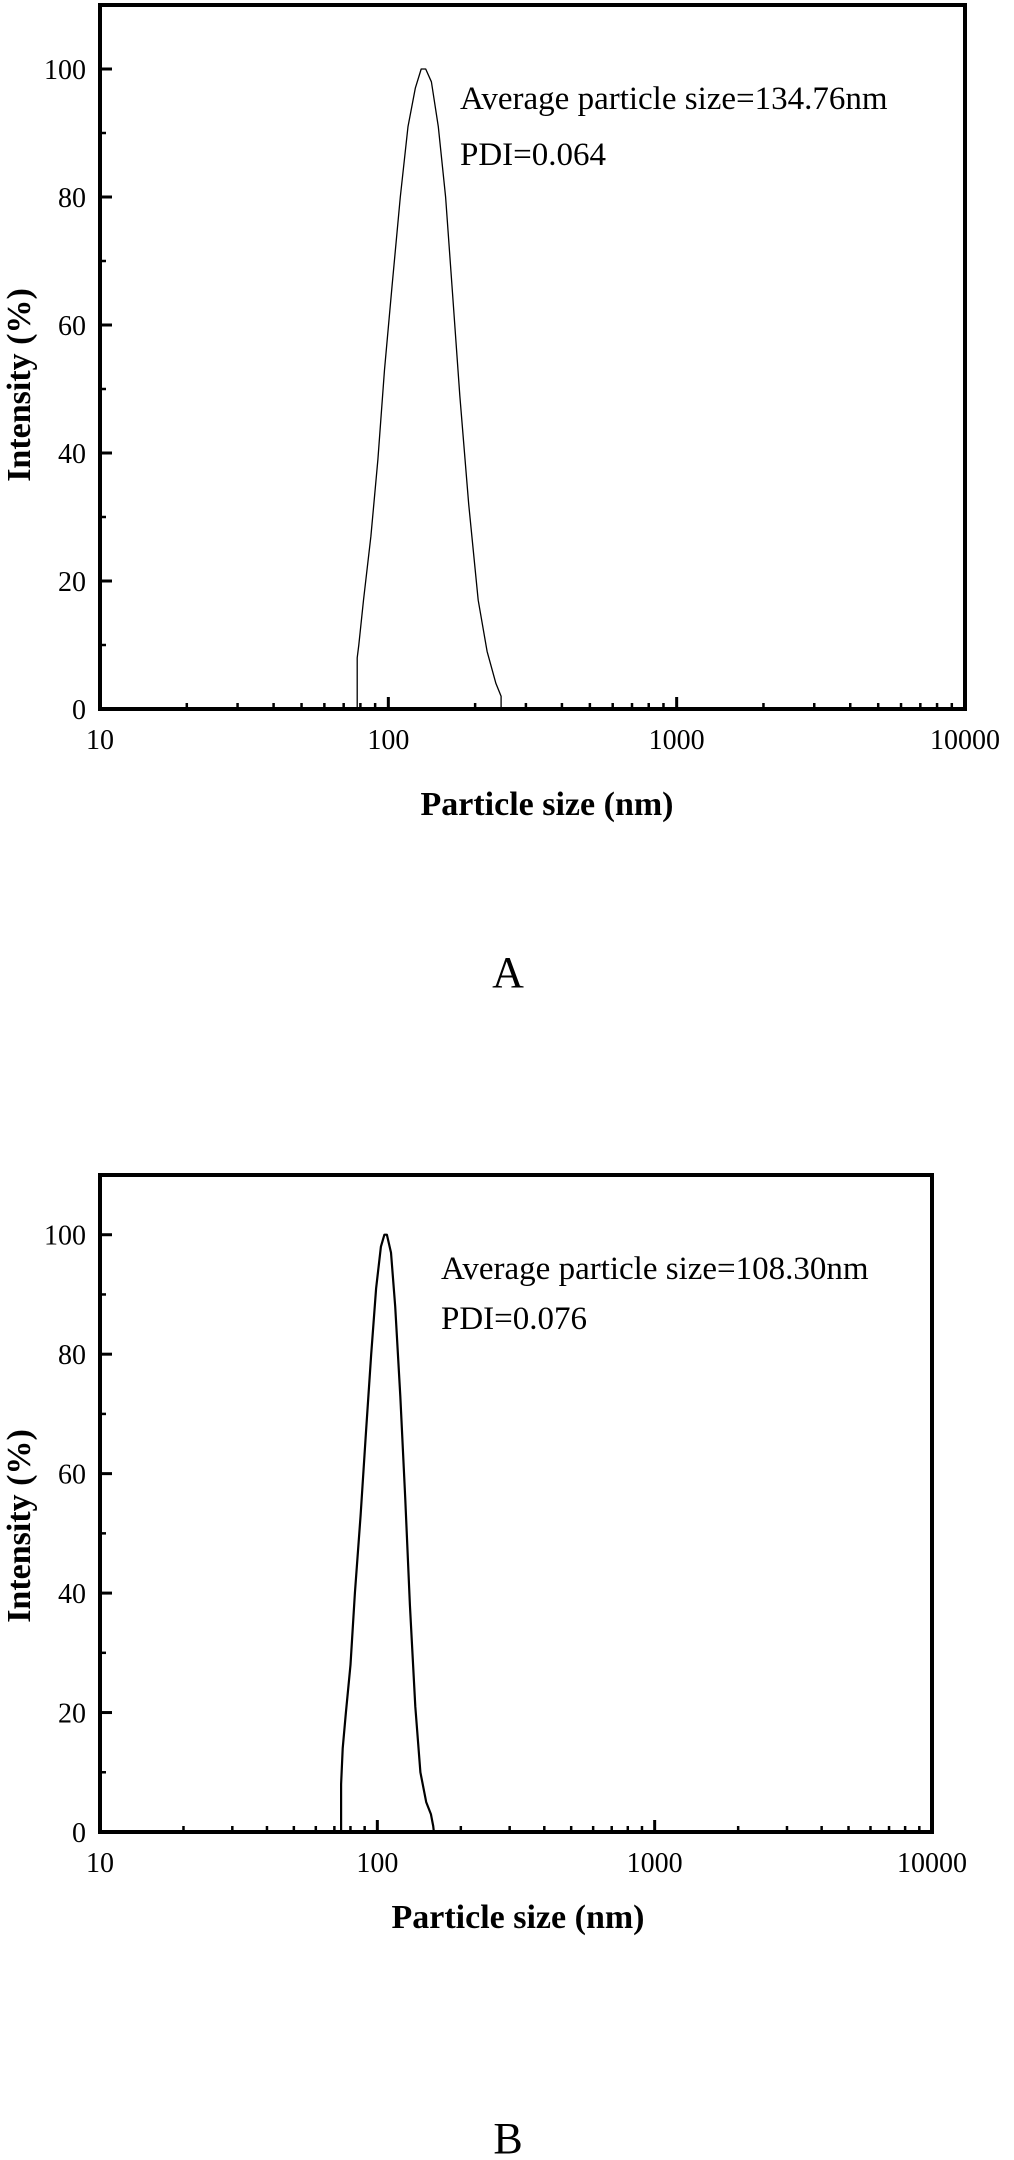 This screenshot has width=1014, height=2160. Describe the element at coordinates (19, 385) in the screenshot. I see `y-axis-title-a: Intensity (%)` at that location.